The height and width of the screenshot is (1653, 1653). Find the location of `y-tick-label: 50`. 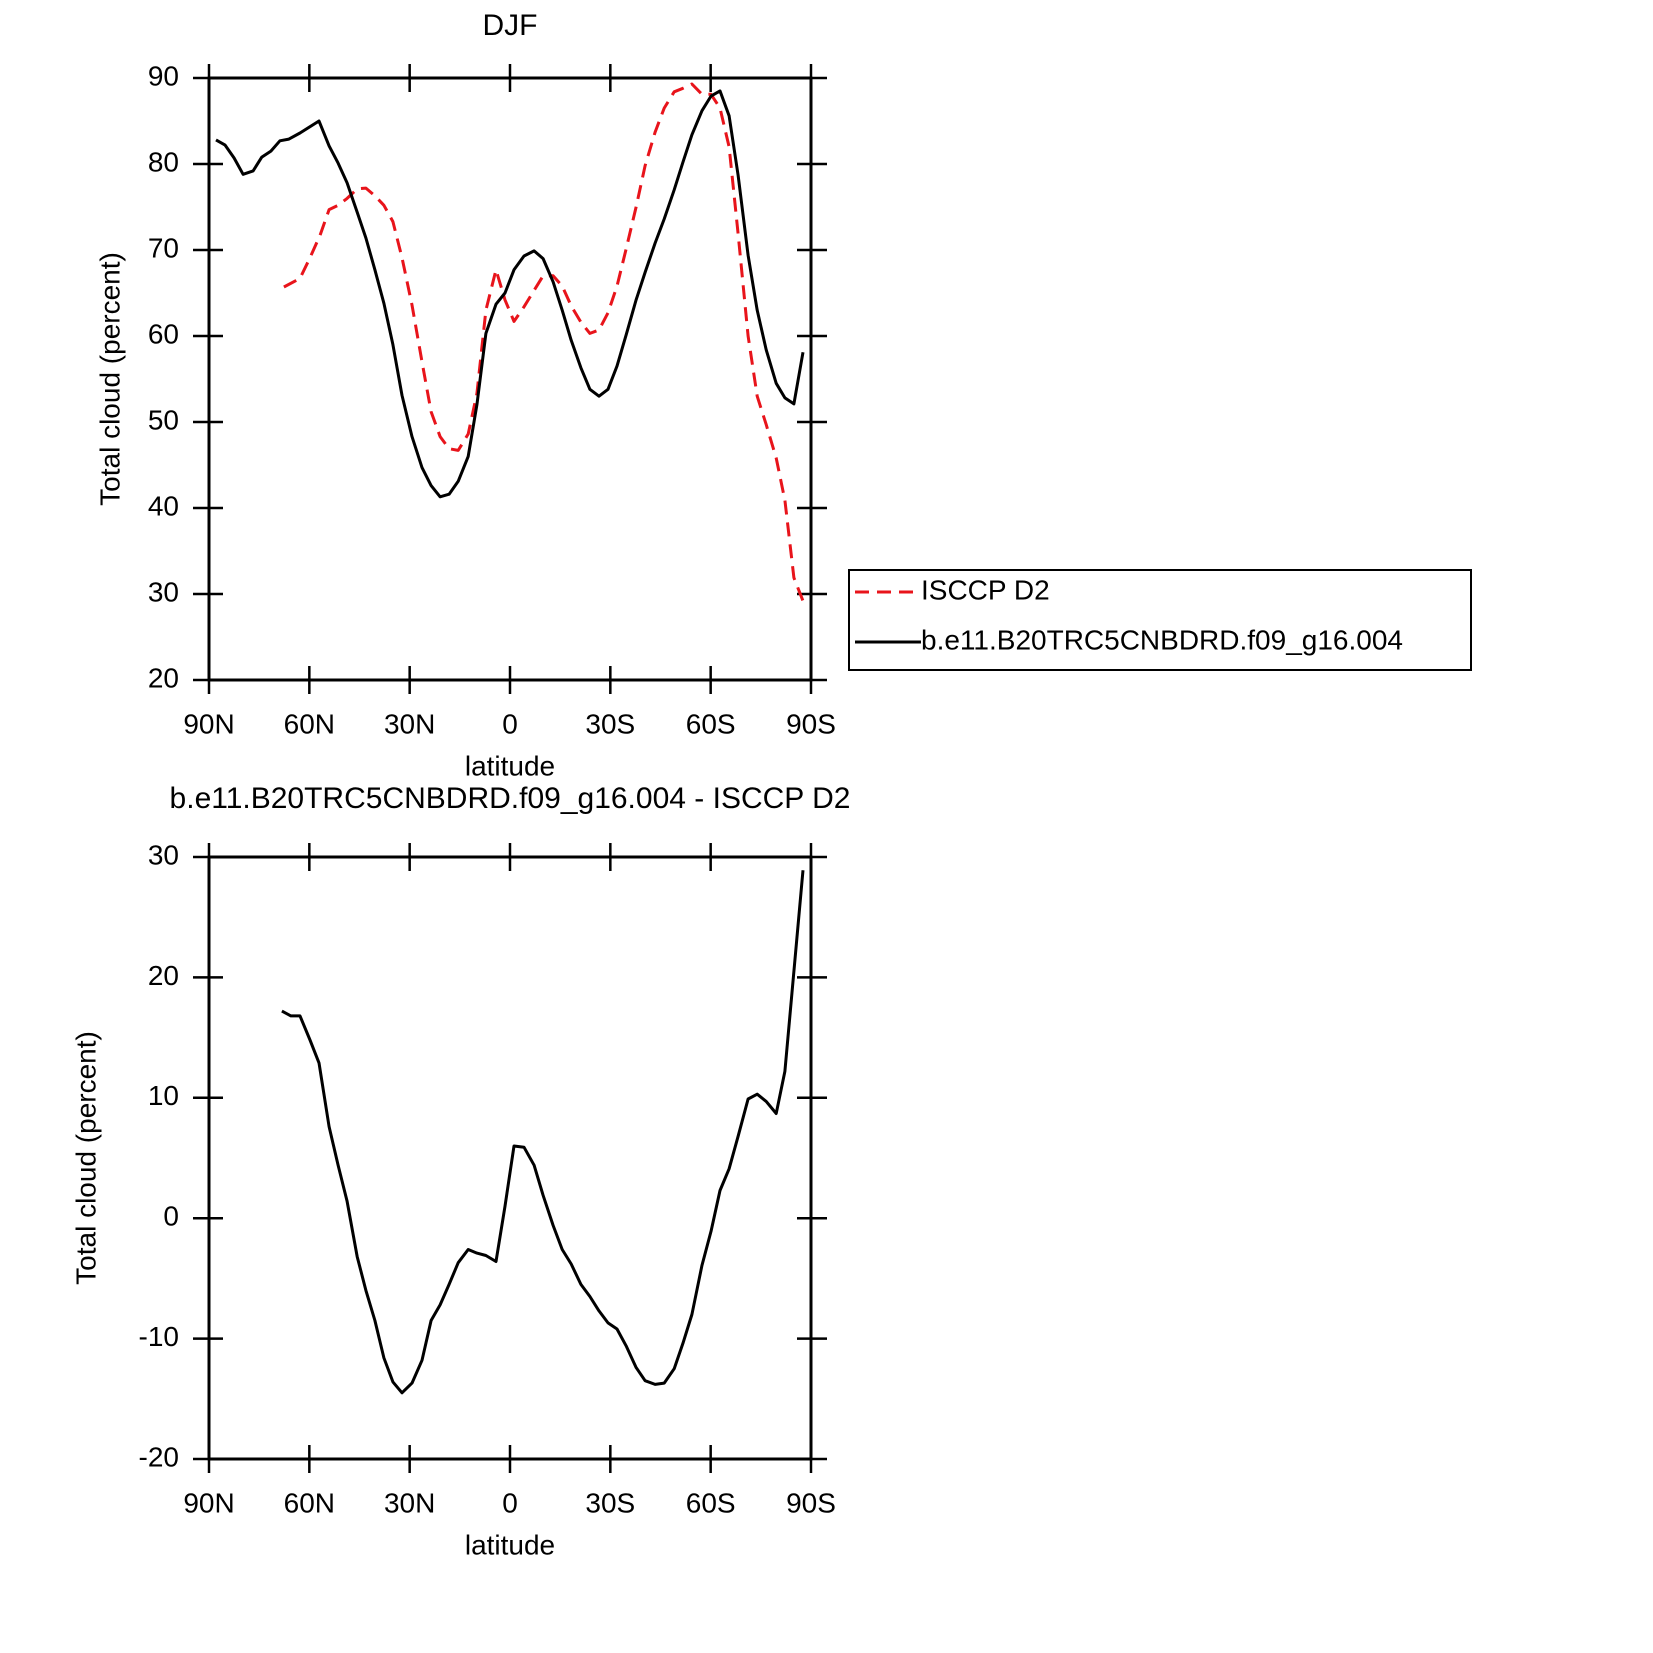

y-tick-label: 50 is located at coordinates (163, 419).